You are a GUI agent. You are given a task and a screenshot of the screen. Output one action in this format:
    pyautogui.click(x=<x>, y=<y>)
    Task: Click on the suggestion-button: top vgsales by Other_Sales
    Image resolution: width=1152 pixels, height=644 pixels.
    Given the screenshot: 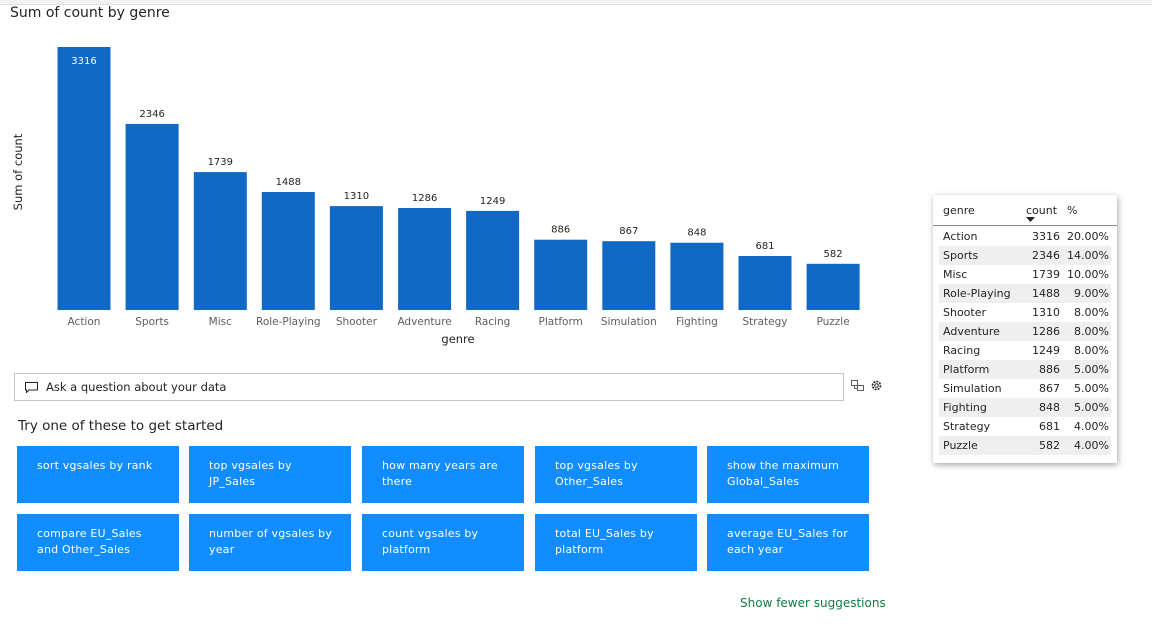 What is the action you would take?
    pyautogui.click(x=616, y=474)
    